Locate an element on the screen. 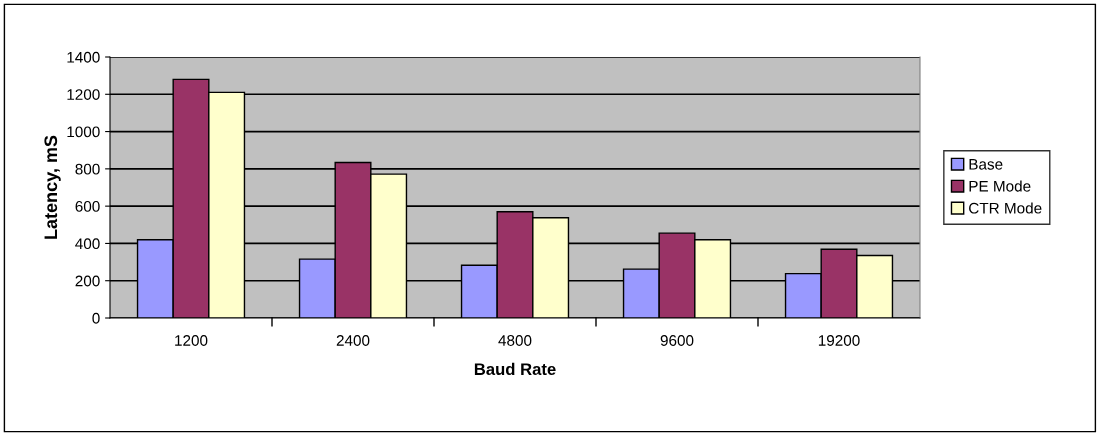  legend-label: PE Mode is located at coordinates (1000, 186).